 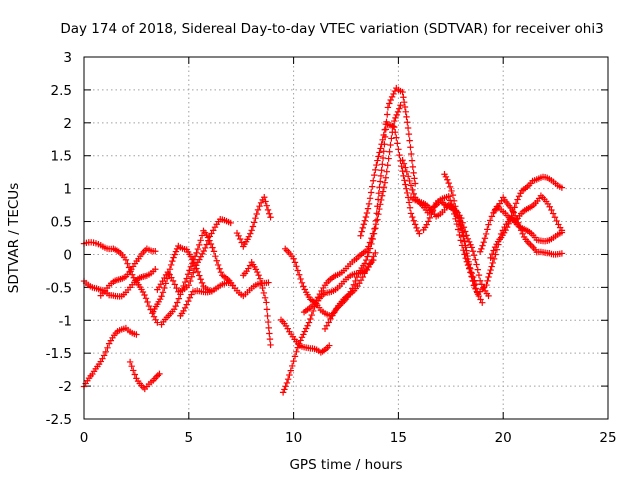 What do you see at coordinates (61, 91) in the screenshot?
I see `y-tick-label: 2.5` at bounding box center [61, 91].